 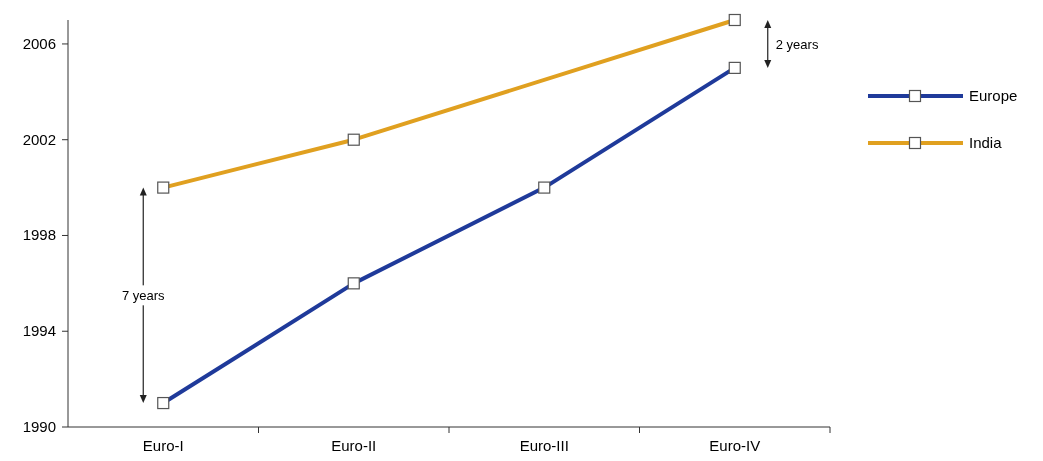 What do you see at coordinates (39, 426) in the screenshot?
I see `y-tick-label: 1990` at bounding box center [39, 426].